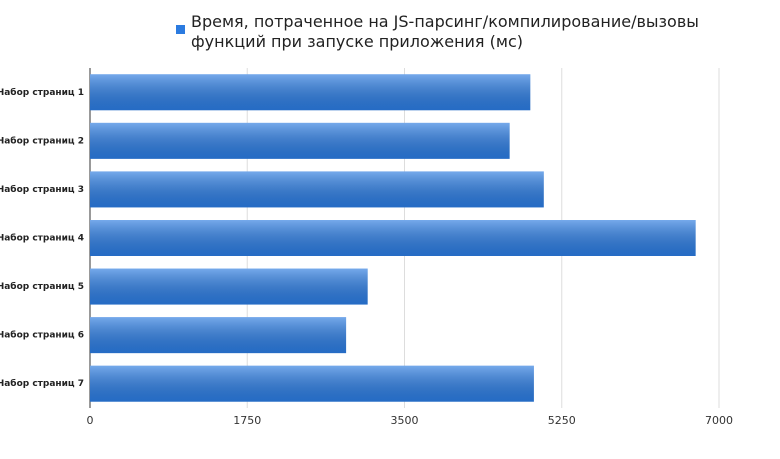 Image resolution: width=780 pixels, height=459 pixels. What do you see at coordinates (562, 420) in the screenshot?
I see `x-tick-label: 5250` at bounding box center [562, 420].